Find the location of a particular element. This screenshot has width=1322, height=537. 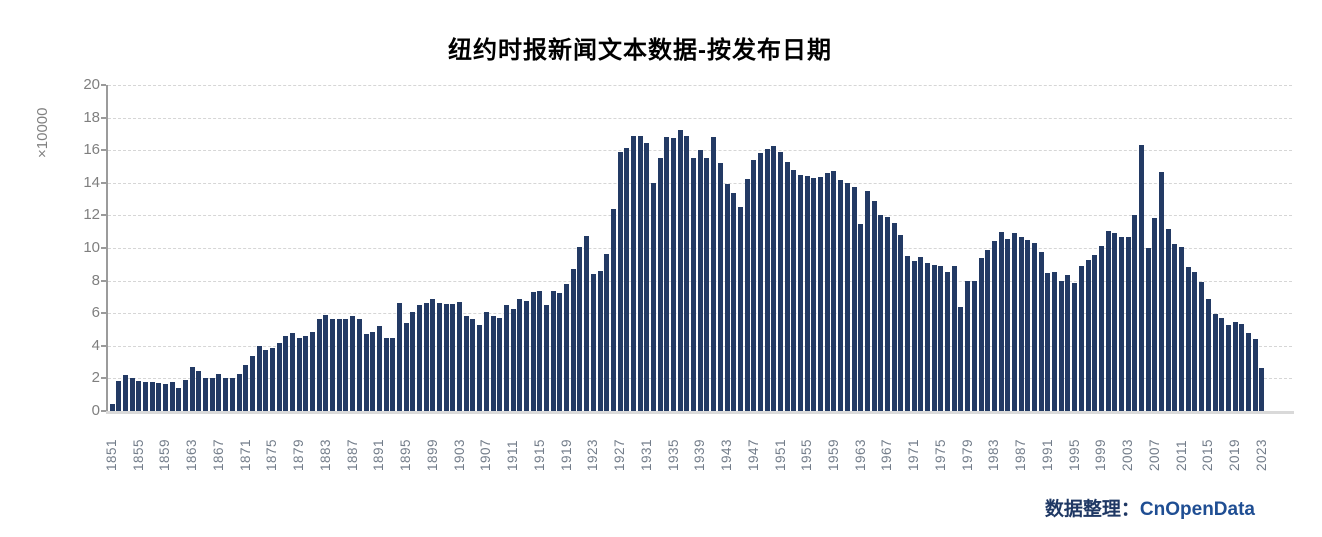

bar-2008 is located at coordinates (1162, 291).